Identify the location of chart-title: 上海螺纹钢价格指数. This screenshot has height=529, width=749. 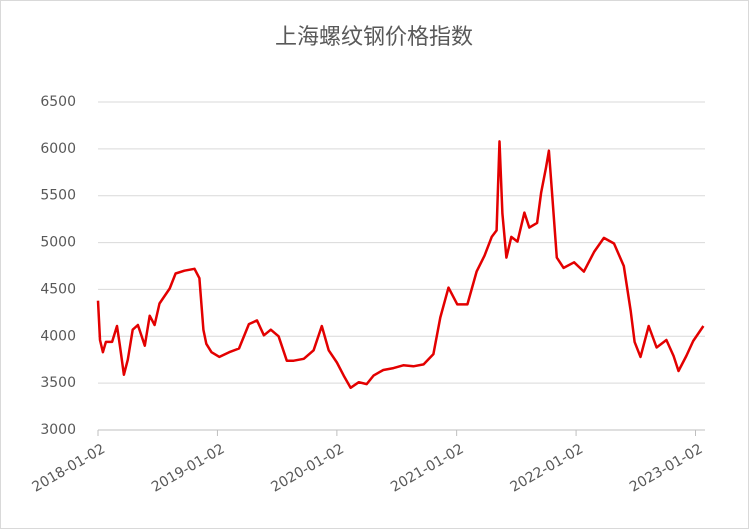
(374, 37).